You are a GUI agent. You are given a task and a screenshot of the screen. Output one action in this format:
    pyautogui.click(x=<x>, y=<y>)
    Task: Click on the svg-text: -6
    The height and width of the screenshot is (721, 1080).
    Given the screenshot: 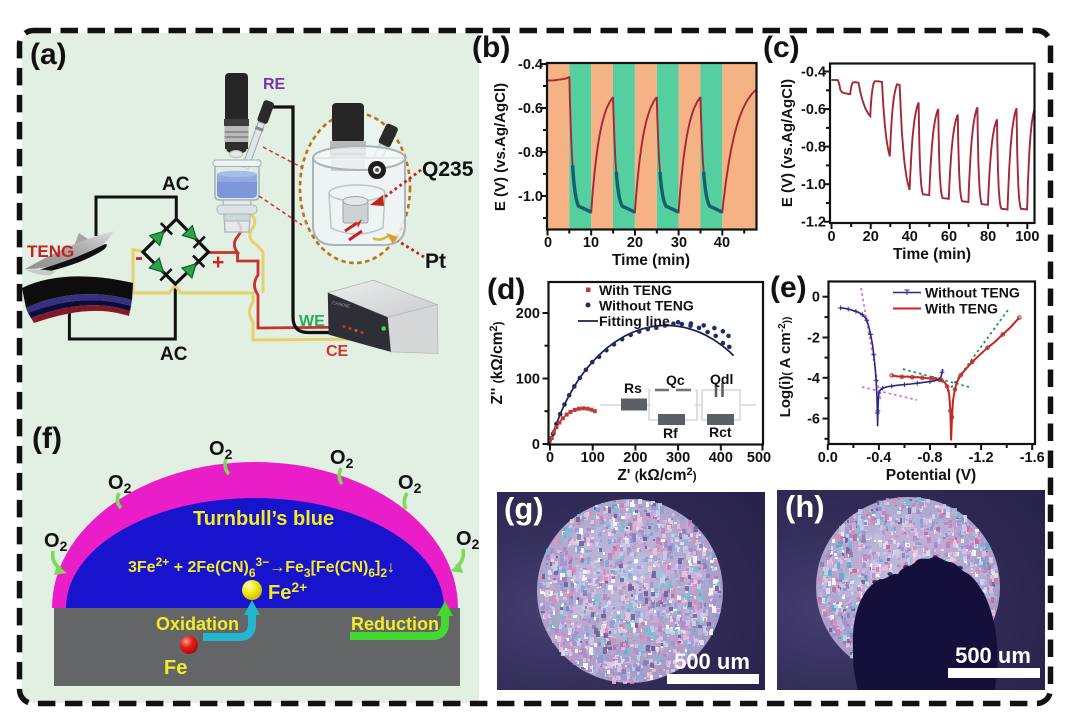 What is the action you would take?
    pyautogui.click(x=813, y=420)
    